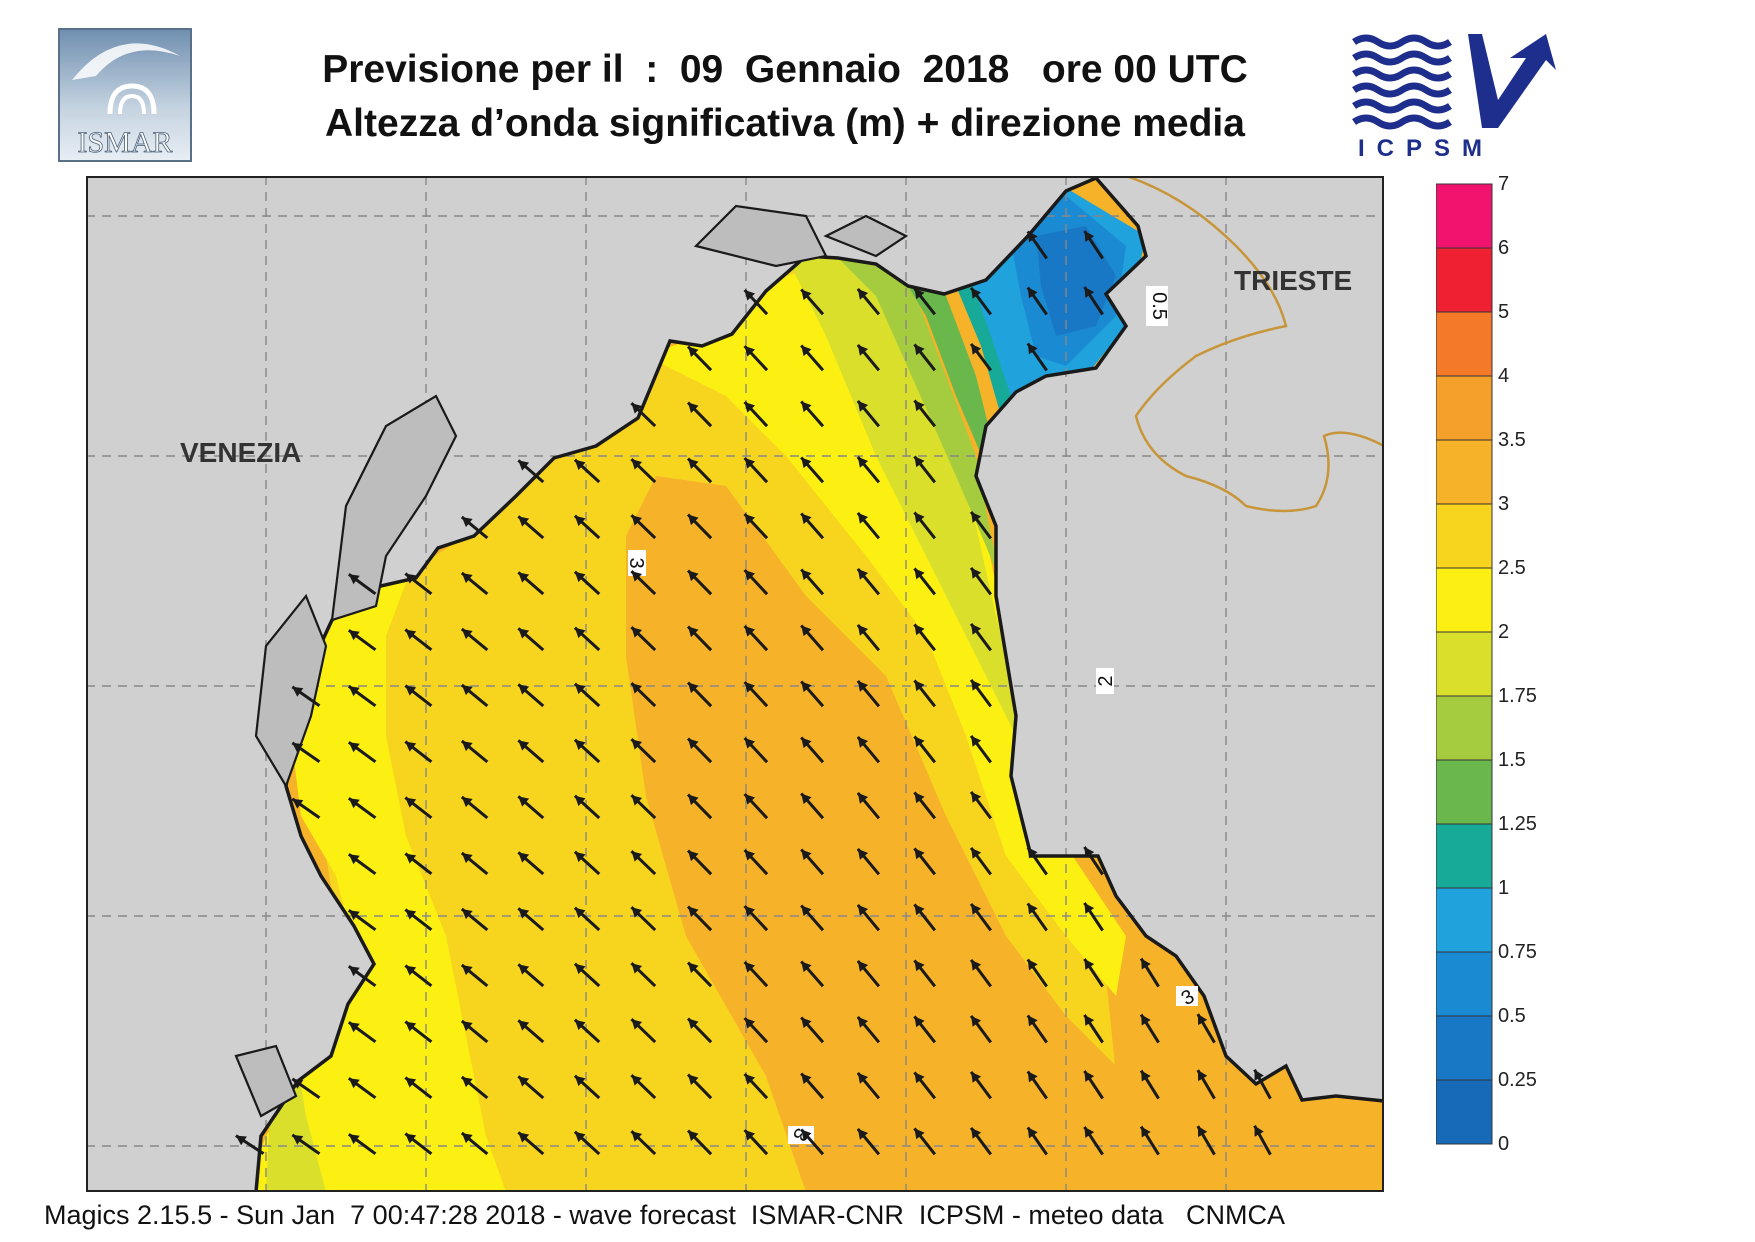 The width and height of the screenshot is (1755, 1242). I want to click on ismar-logo: ISMAR, so click(125, 95).